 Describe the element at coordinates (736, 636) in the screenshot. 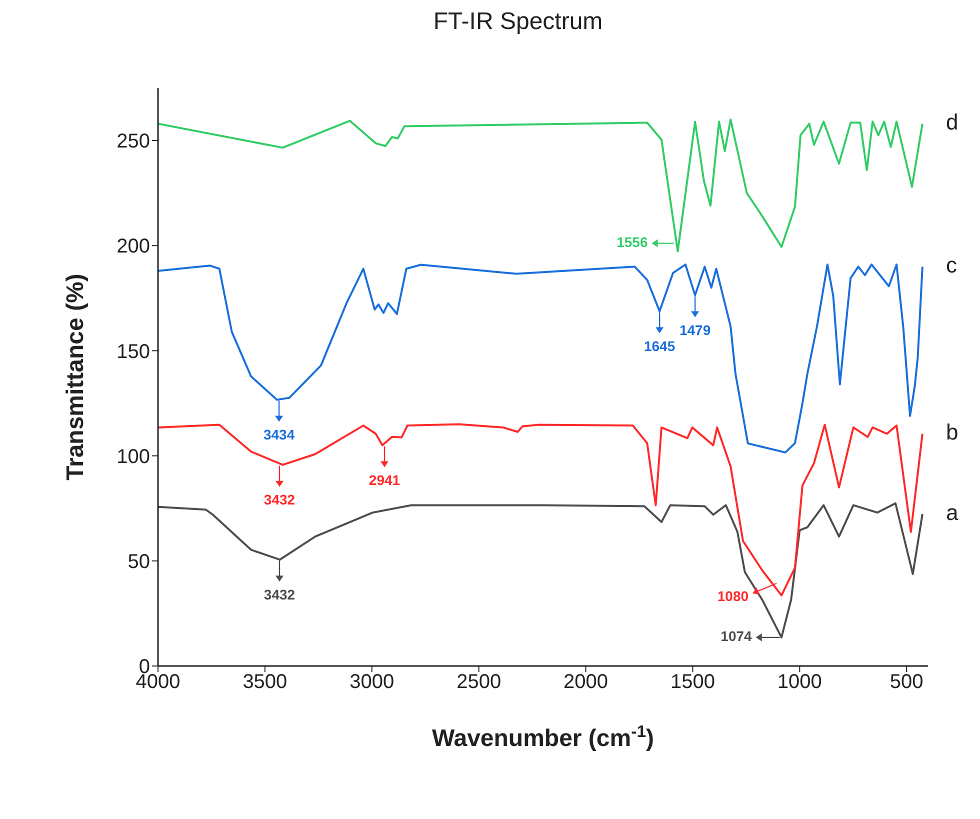

I see `annotation: 1074` at that location.